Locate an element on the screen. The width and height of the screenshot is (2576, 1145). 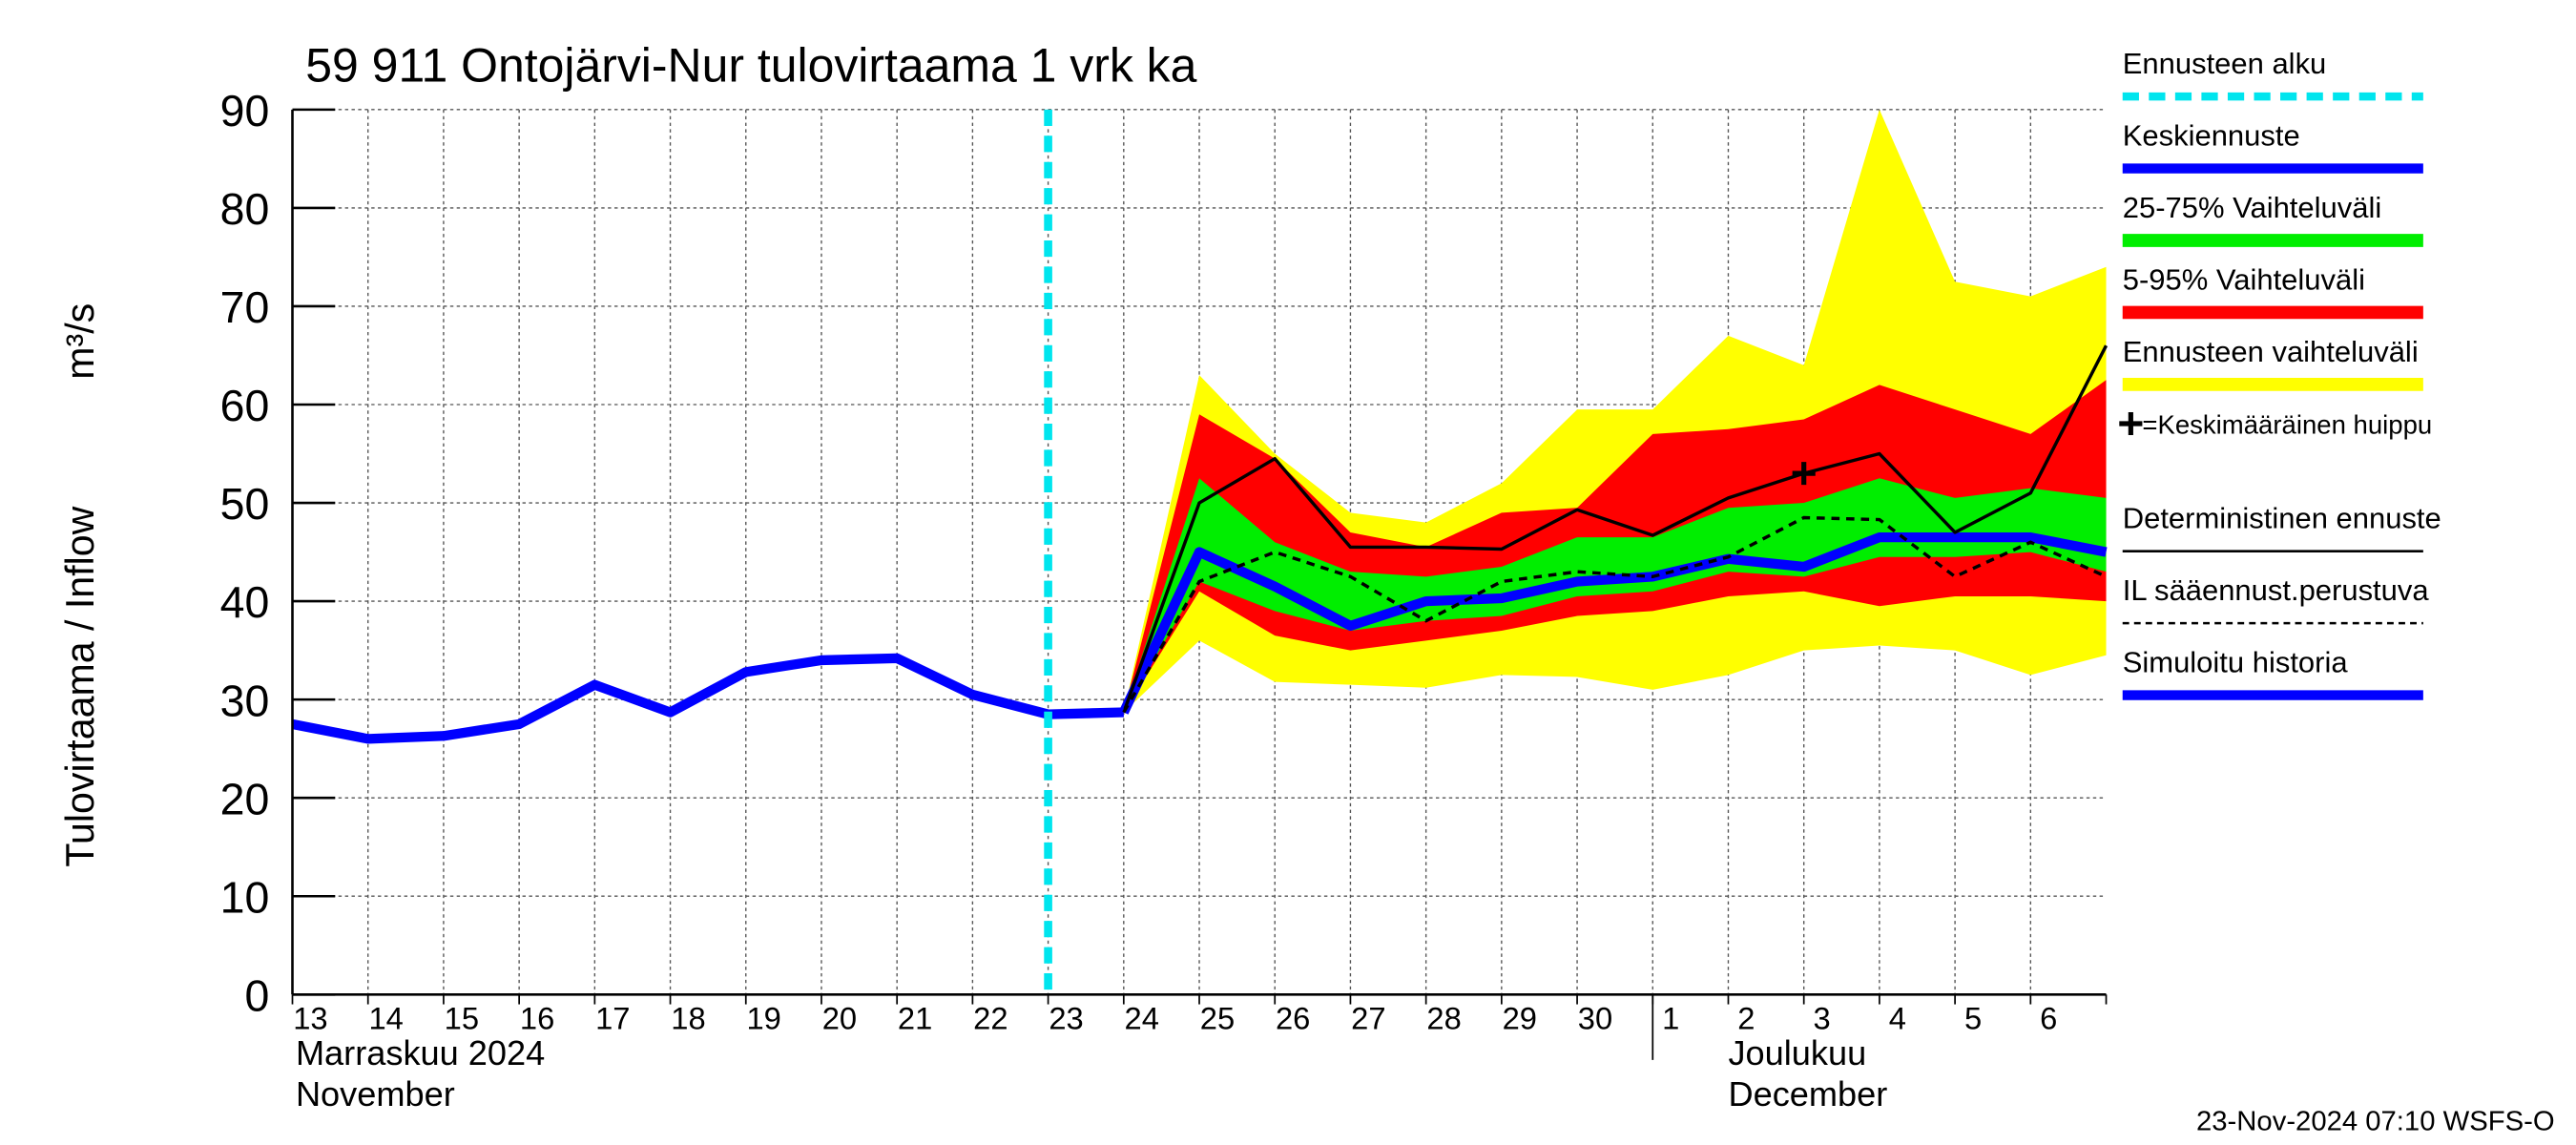
legend-symbol is located at coordinates (2131, 423).